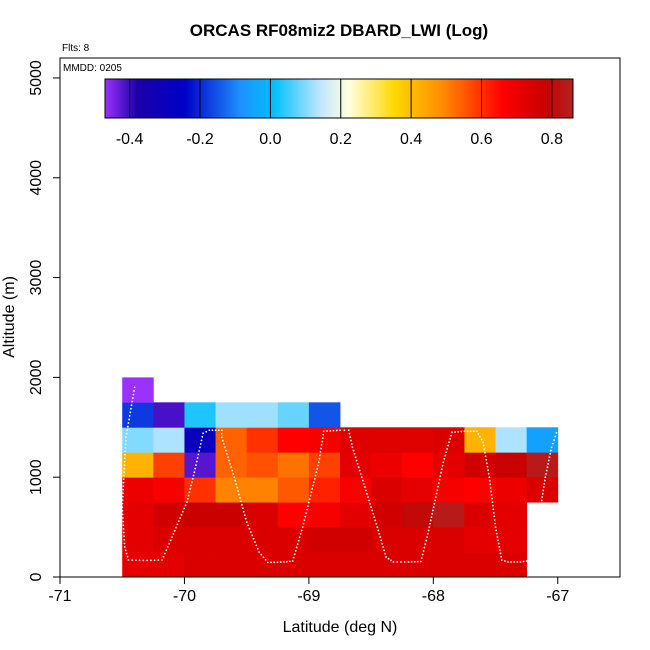 This screenshot has height=650, width=650. Describe the element at coordinates (308, 591) in the screenshot. I see `x-axis: -71 -70 -69 -68 -67` at that location.